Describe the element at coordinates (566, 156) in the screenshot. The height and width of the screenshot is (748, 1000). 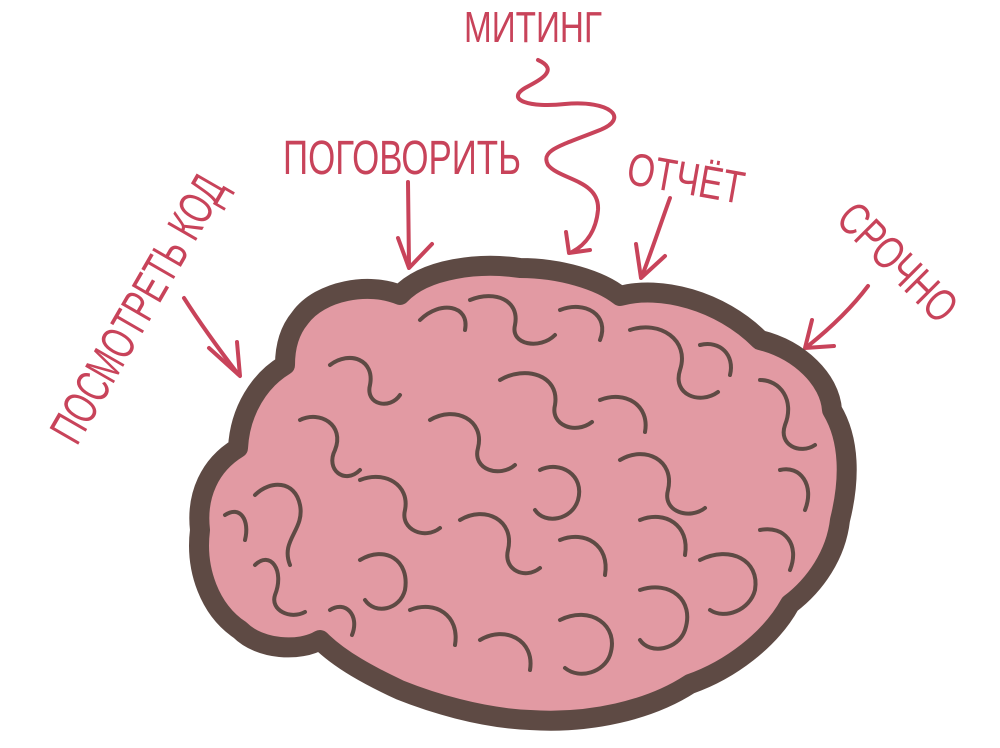
I see `arrow-miting` at that location.